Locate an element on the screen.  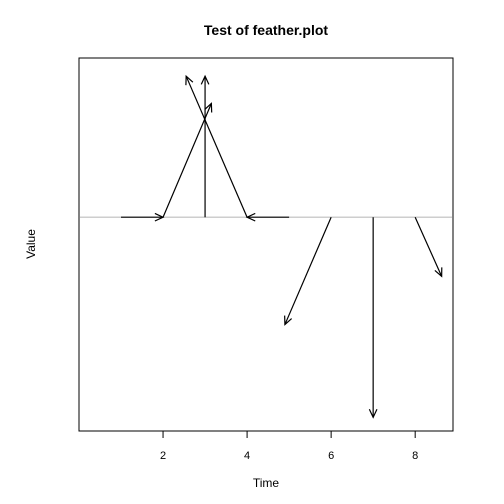
x-tick-label-4: 4 is located at coordinates (247, 456).